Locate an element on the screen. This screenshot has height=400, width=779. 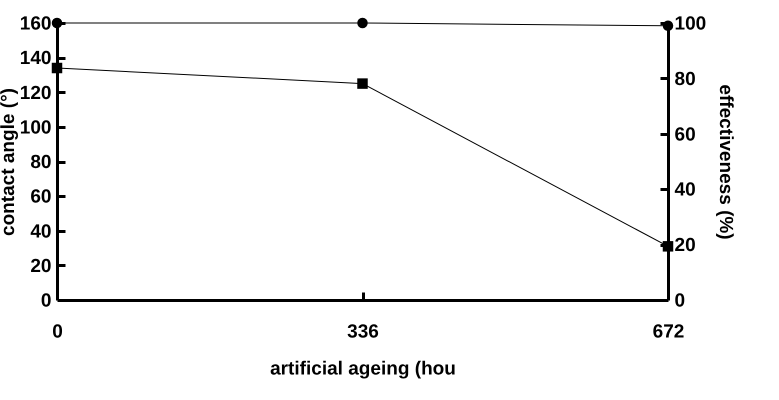
y-tick-label: 60 is located at coordinates (41, 197).